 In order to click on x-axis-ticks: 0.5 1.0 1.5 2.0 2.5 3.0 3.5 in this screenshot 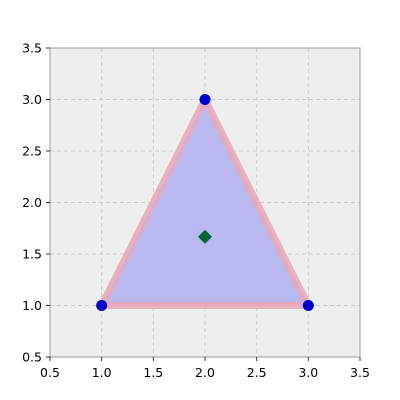, I will do `click(205, 368)`.